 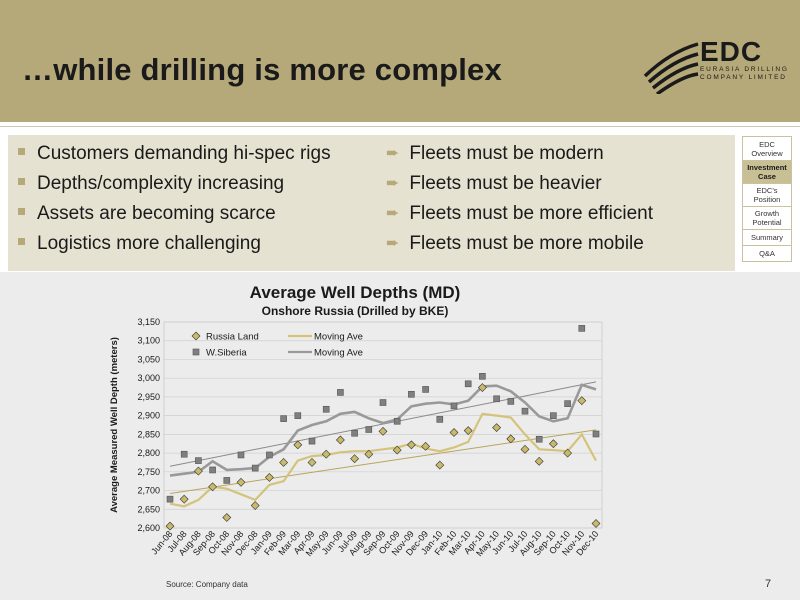 What do you see at coordinates (148, 491) in the screenshot?
I see `y-tick-label: 2,700` at bounding box center [148, 491].